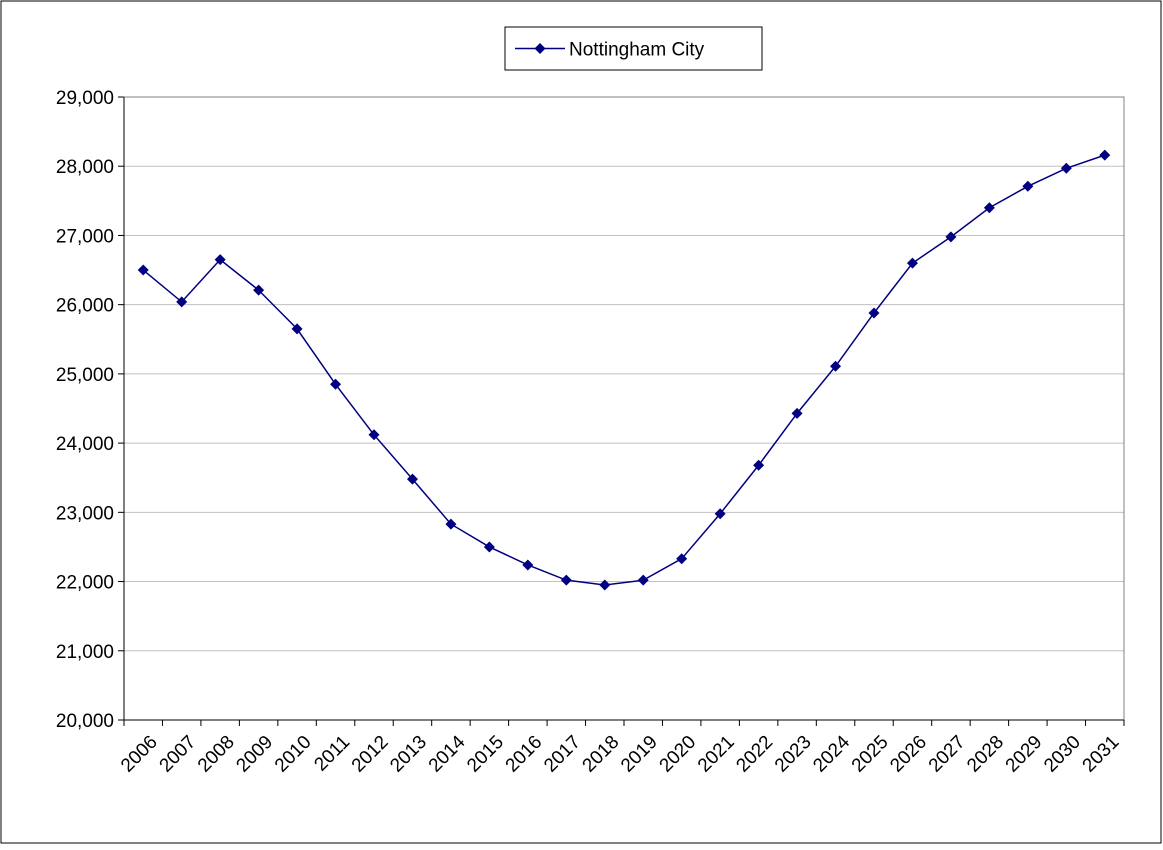  I want to click on y-tick-label: 24,000, so click(85, 444).